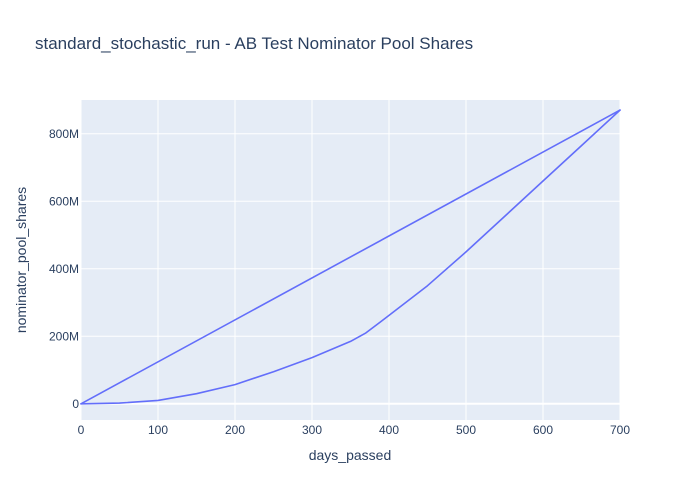 The image size is (700, 500). I want to click on x-tick-label: 100, so click(158, 430).